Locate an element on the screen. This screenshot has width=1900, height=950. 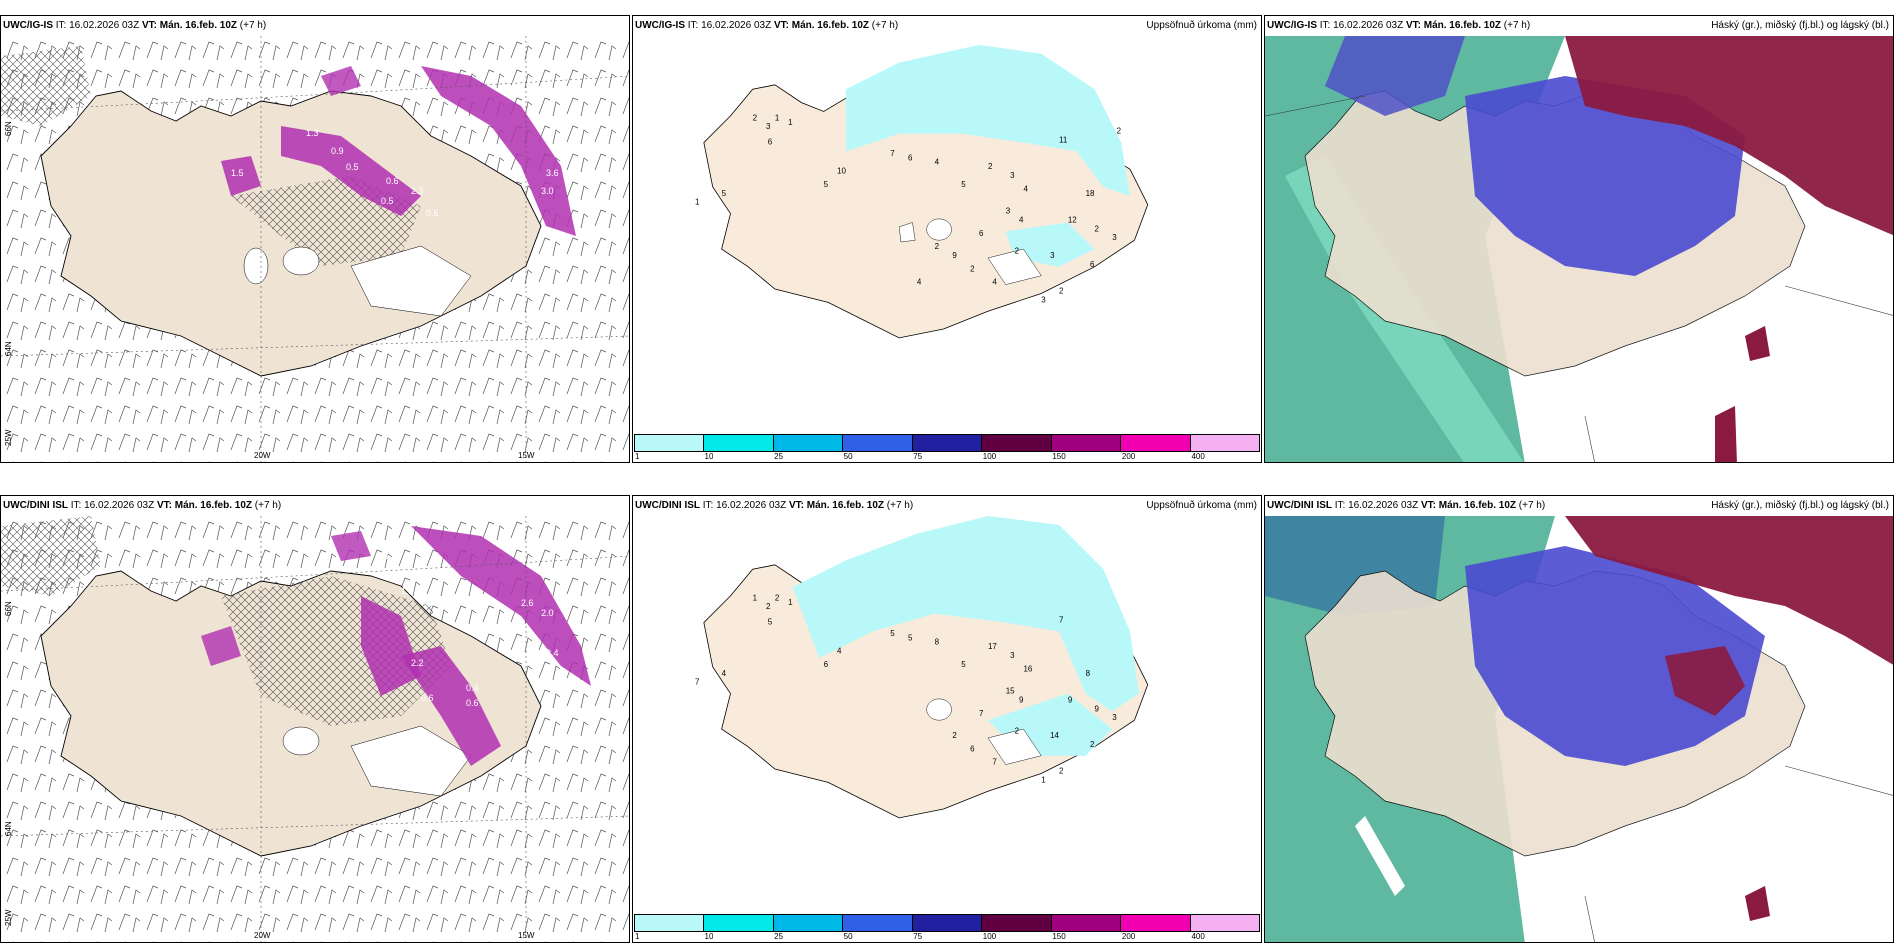
wind-label: 0.9 is located at coordinates (337, 151).